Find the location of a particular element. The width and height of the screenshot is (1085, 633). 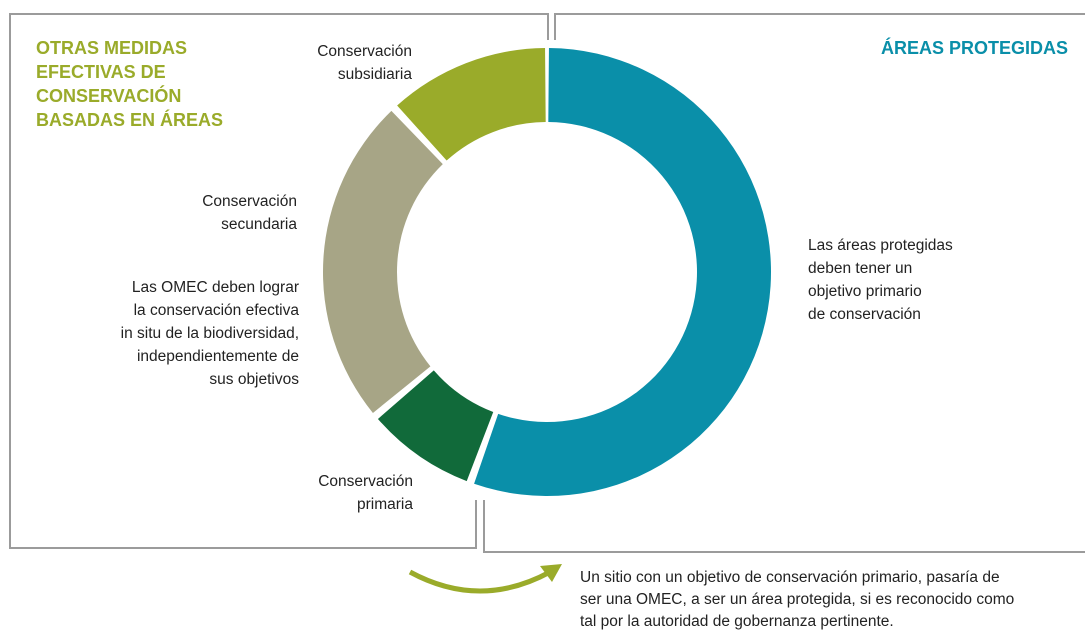

left-title: OTRAS MEDIDAS is located at coordinates (111, 48).